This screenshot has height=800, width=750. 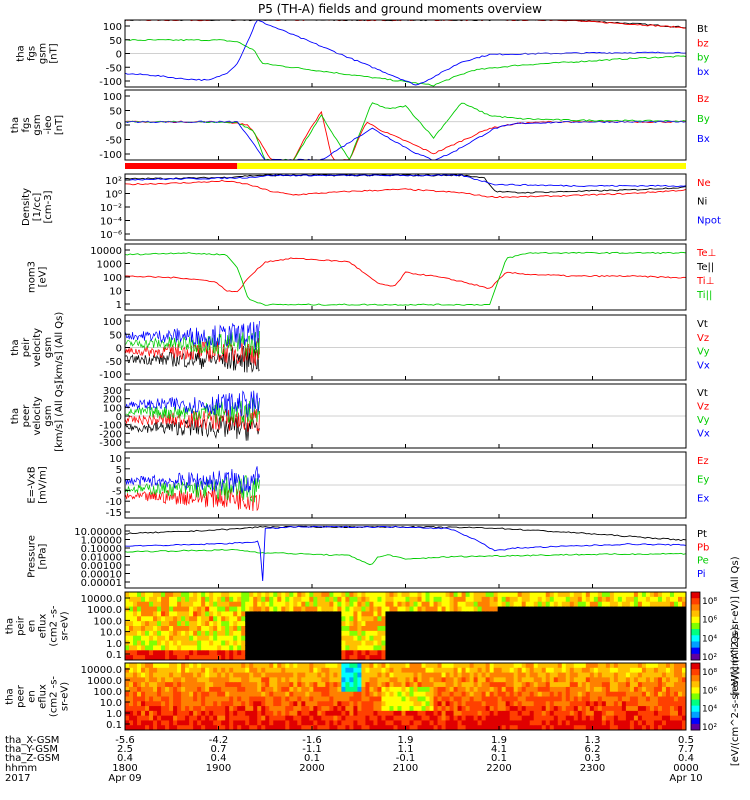 I want to click on plot-area-efield, so click(x=405, y=489).